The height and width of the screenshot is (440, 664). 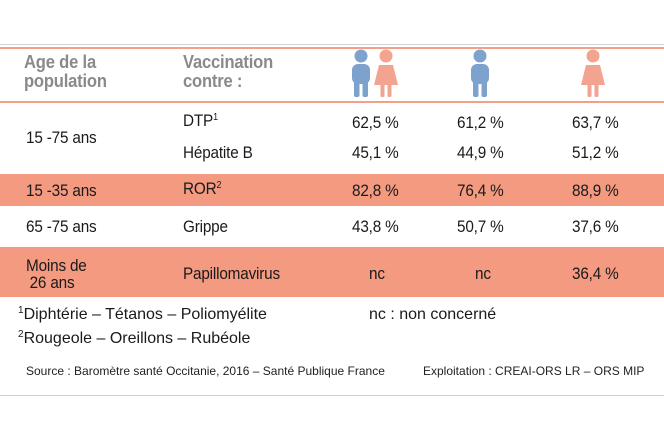 What do you see at coordinates (480, 226) in the screenshot?
I see `grippe-men: 50,7 %` at bounding box center [480, 226].